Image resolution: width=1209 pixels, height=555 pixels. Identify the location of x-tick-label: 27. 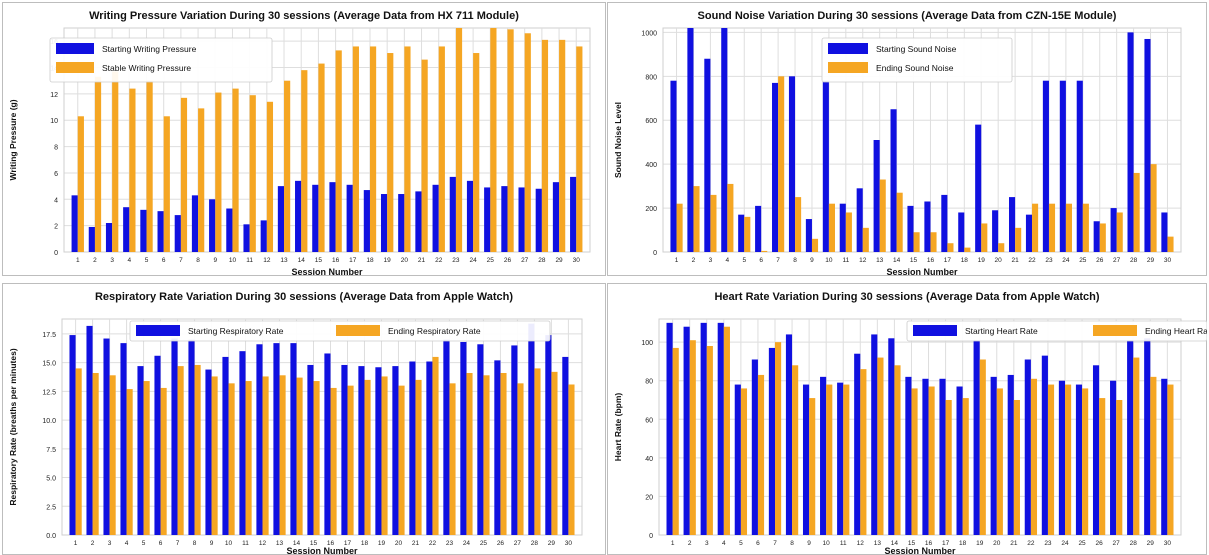
(518, 543).